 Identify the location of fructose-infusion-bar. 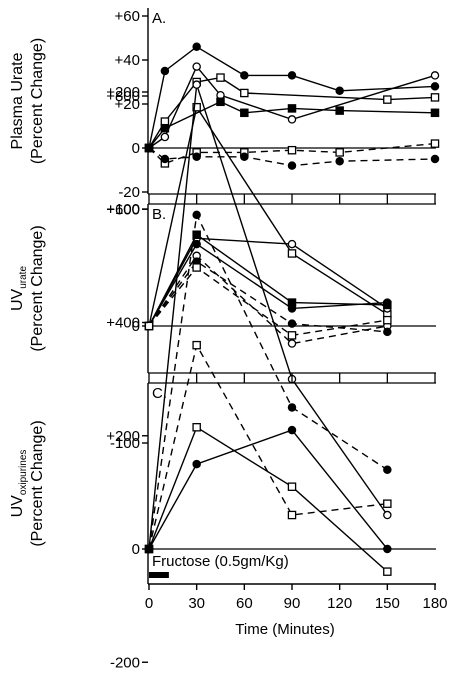
(159, 575).